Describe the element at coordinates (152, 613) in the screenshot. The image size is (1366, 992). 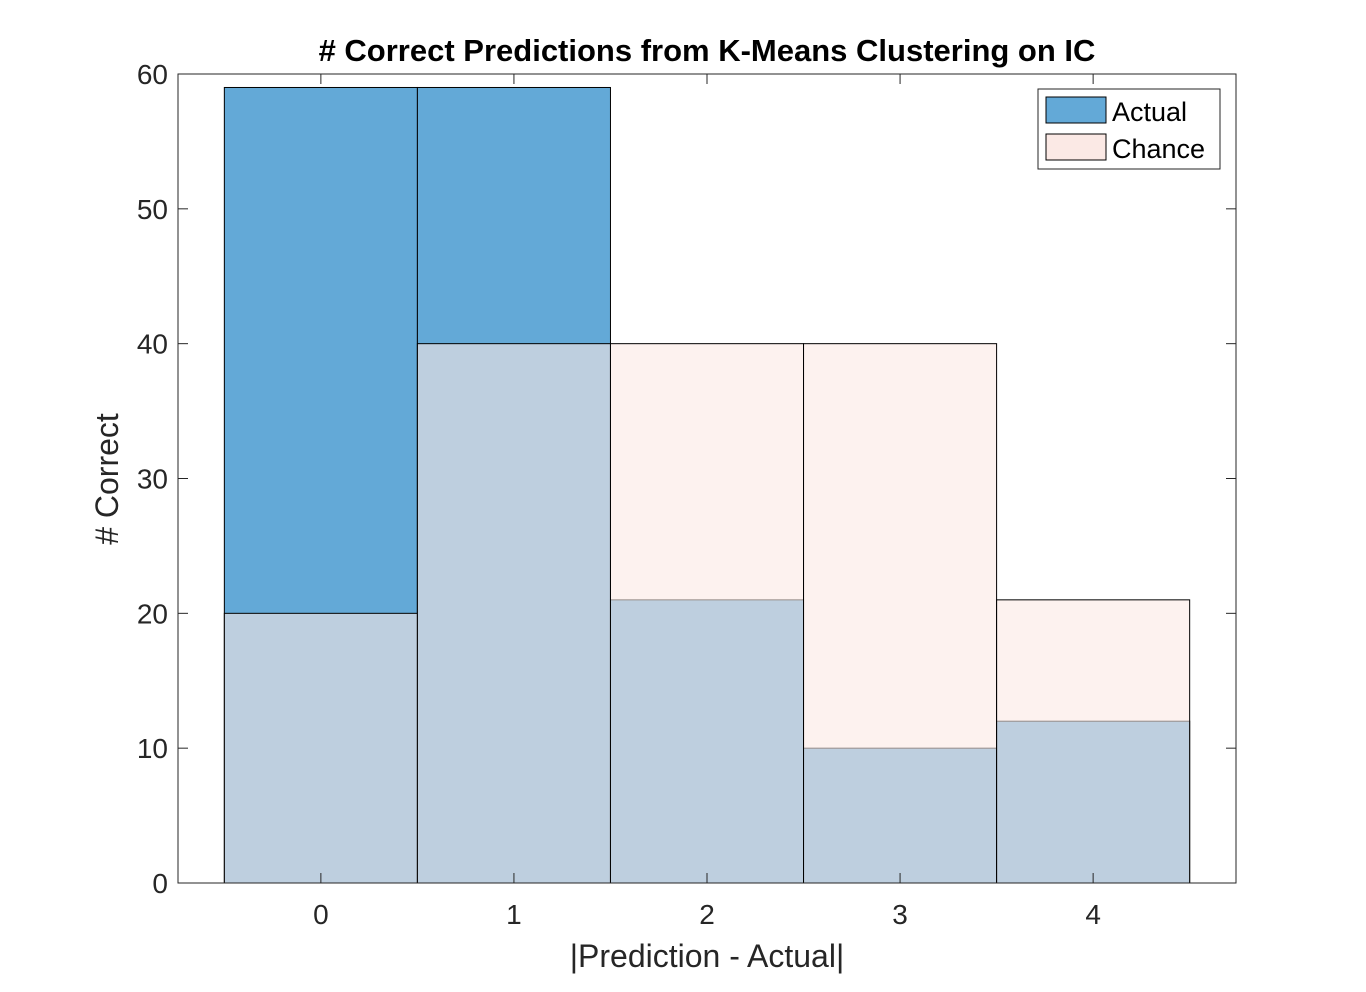
I see `y-tick-label-20: 20` at that location.